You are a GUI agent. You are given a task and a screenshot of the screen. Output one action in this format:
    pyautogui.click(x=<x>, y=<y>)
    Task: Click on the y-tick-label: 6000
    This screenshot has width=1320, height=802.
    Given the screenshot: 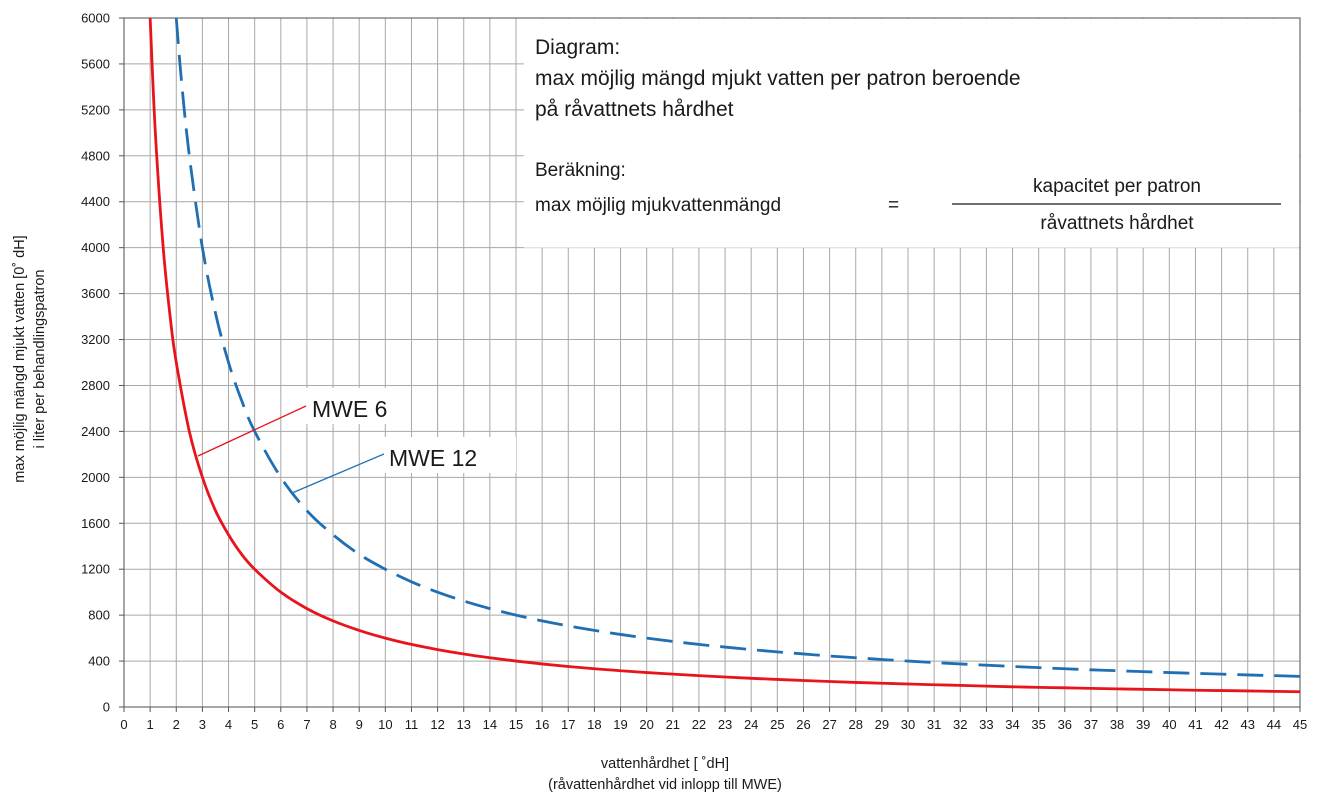 What is the action you would take?
    pyautogui.click(x=95, y=18)
    